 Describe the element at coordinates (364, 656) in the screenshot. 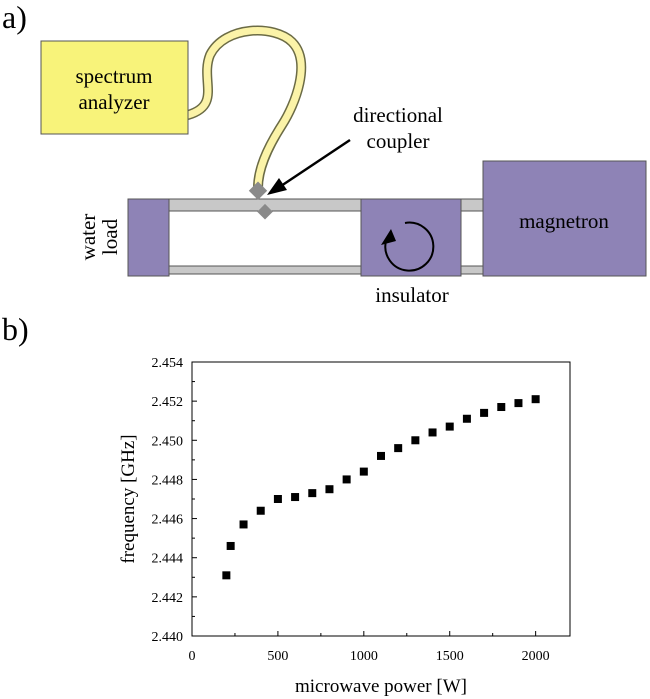

I see `x-tick-label: 1000` at that location.